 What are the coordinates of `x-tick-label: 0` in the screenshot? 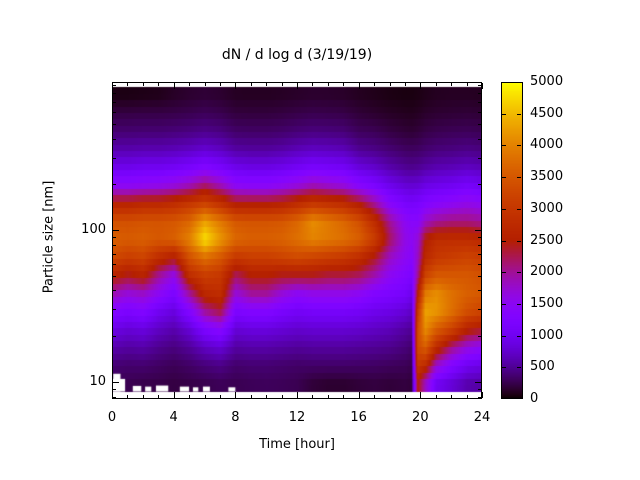 It's located at (112, 417).